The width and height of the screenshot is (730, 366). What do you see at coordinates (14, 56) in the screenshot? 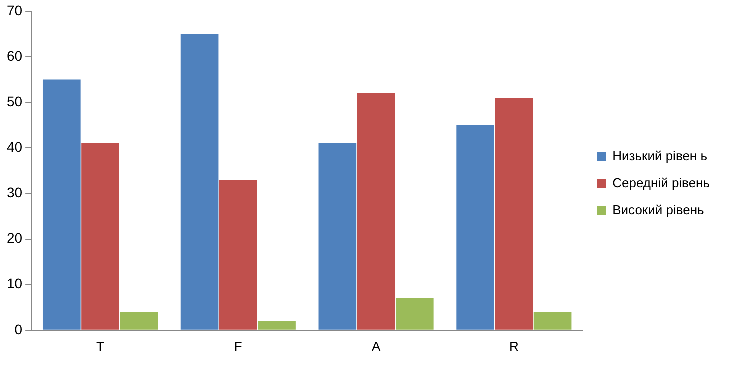
I see `y-tick-label: 60` at bounding box center [14, 56].